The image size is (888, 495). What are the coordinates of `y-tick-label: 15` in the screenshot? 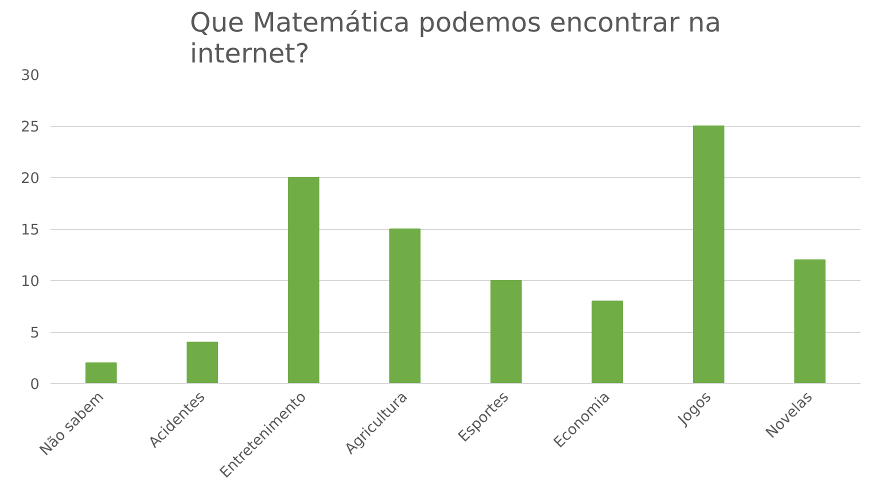 It's located at (30, 230).